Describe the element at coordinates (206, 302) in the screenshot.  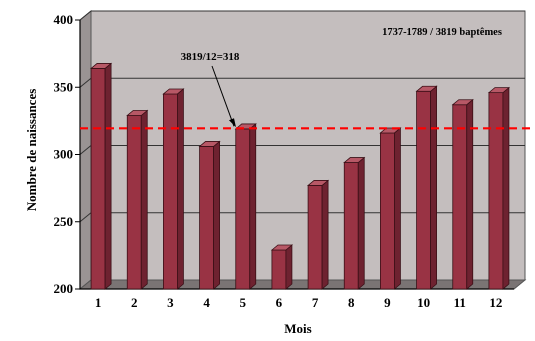
I see `x-tick-label: 4` at that location.